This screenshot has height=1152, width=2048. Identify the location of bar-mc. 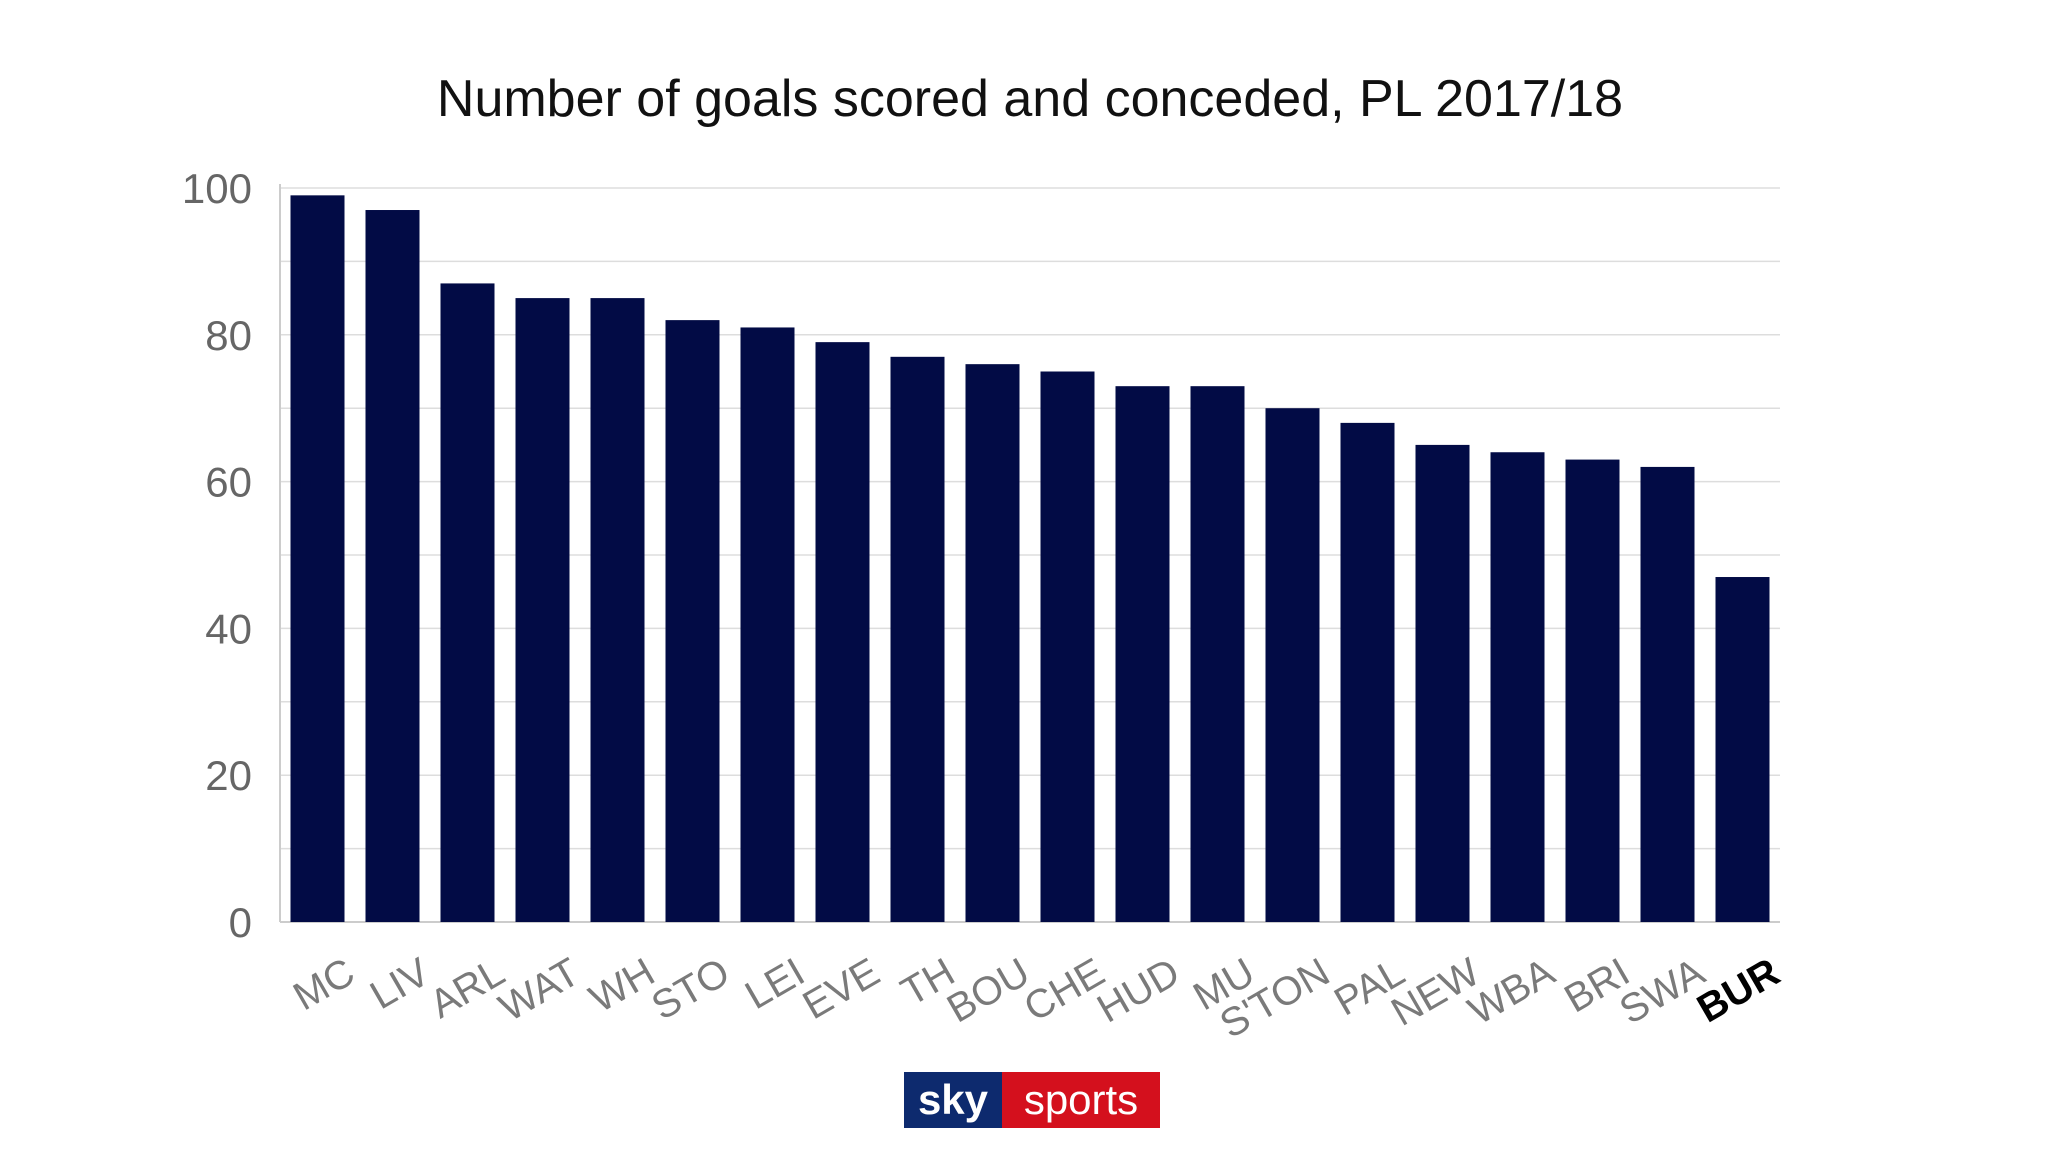
(317, 559).